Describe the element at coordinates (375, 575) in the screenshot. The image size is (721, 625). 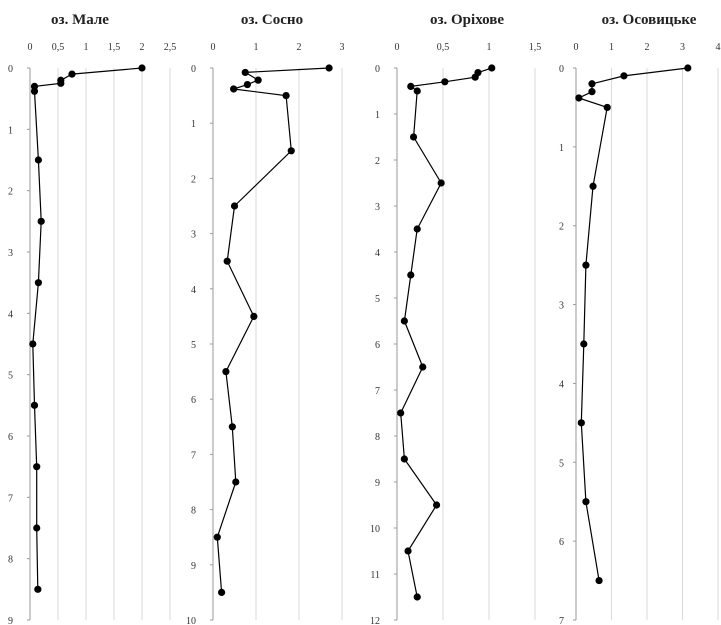
I see `y-tick-label: 11` at that location.